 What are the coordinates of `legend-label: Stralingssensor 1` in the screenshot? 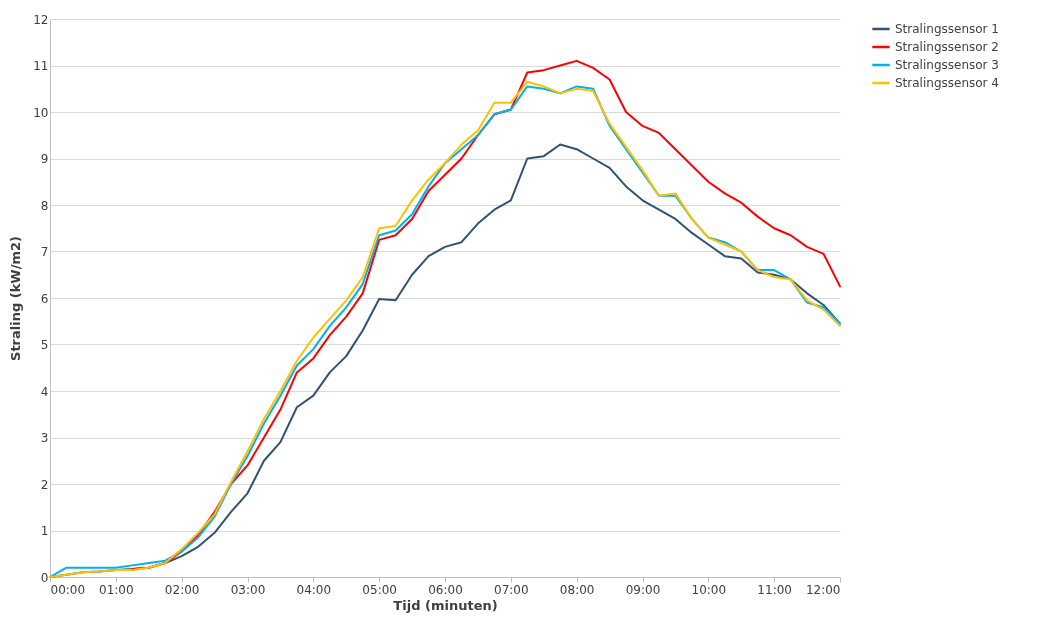 It's located at (947, 29).